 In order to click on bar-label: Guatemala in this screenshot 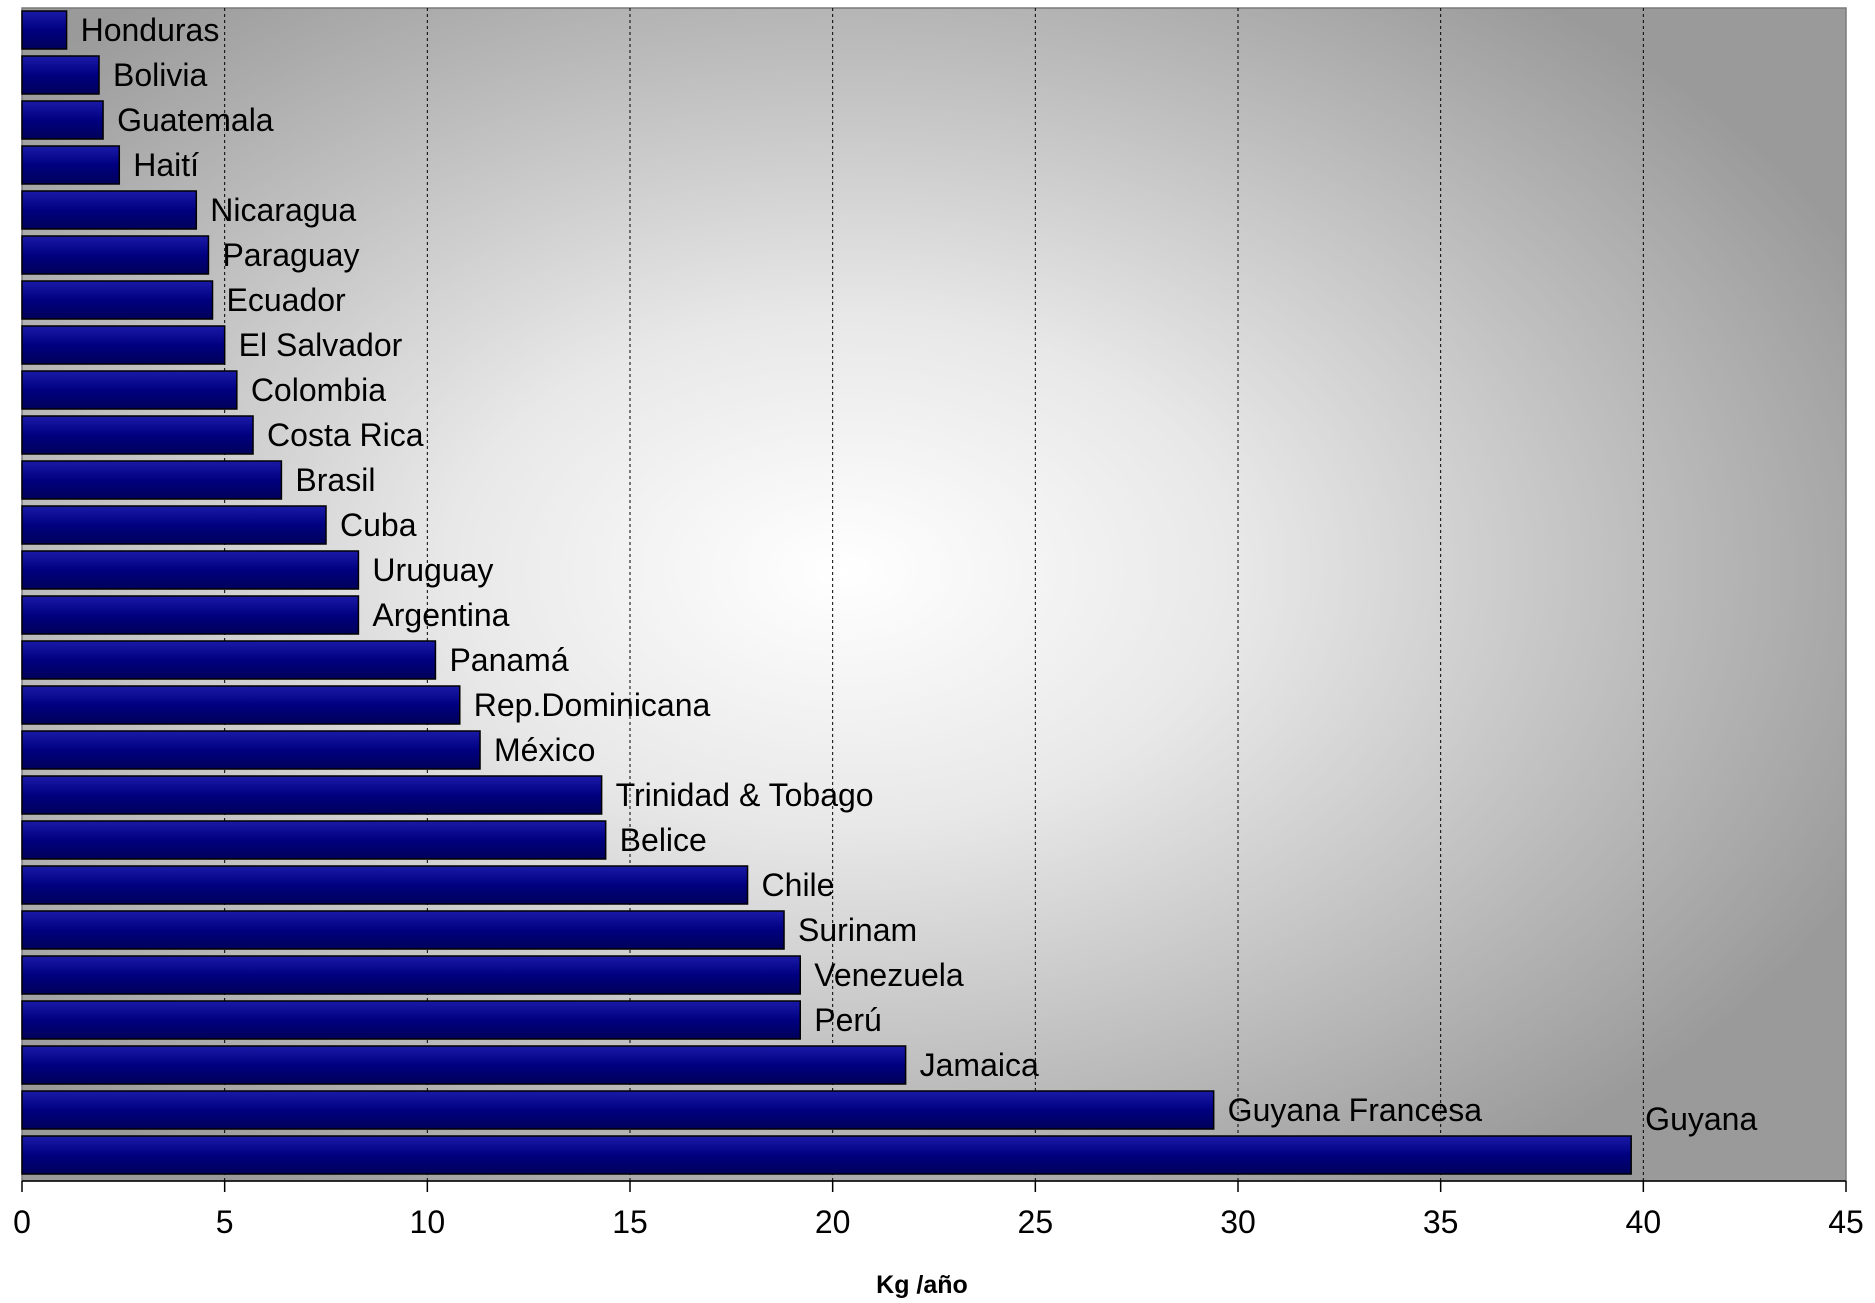, I will do `click(195, 120)`.